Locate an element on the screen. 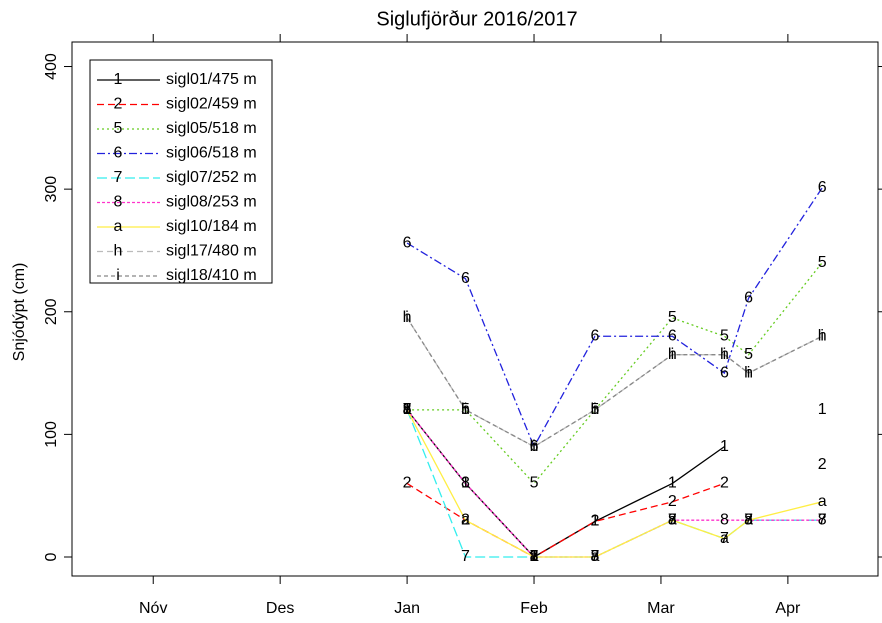  legend-label: sigl01/475 m is located at coordinates (211, 79).